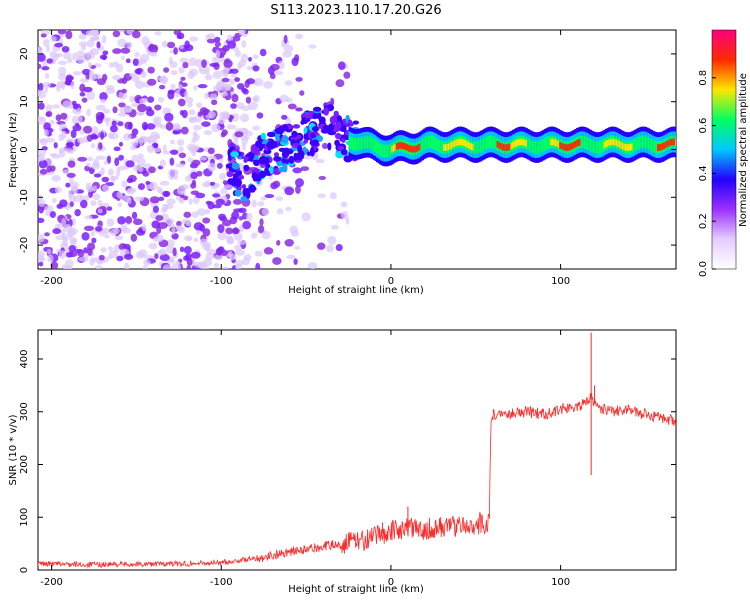  Describe the element at coordinates (560, 582) in the screenshot. I see `snr-xtick-label: 100` at that location.